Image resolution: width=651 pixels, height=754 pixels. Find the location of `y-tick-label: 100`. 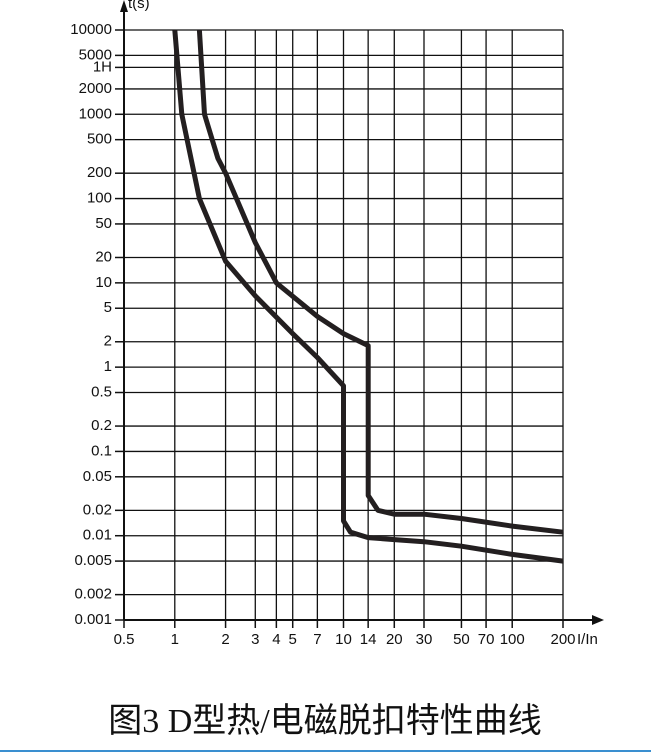

y-tick-label: 100 is located at coordinates (99, 198).